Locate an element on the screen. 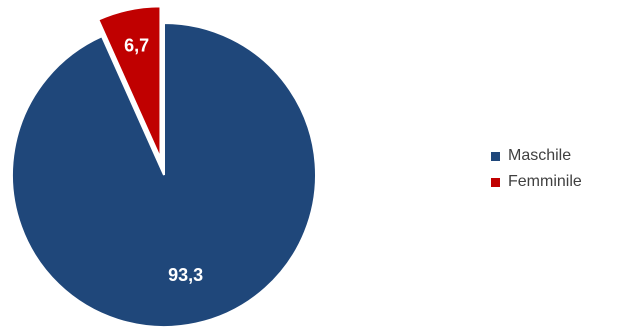 The height and width of the screenshot is (329, 624). legend-label-femminile: Femminile is located at coordinates (545, 181).